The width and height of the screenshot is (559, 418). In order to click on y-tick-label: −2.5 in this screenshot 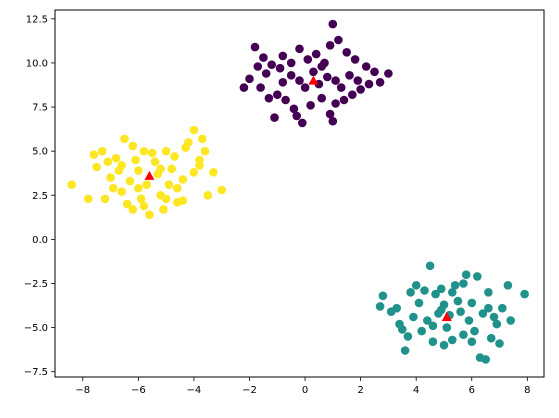, I will do `click(36, 284)`.